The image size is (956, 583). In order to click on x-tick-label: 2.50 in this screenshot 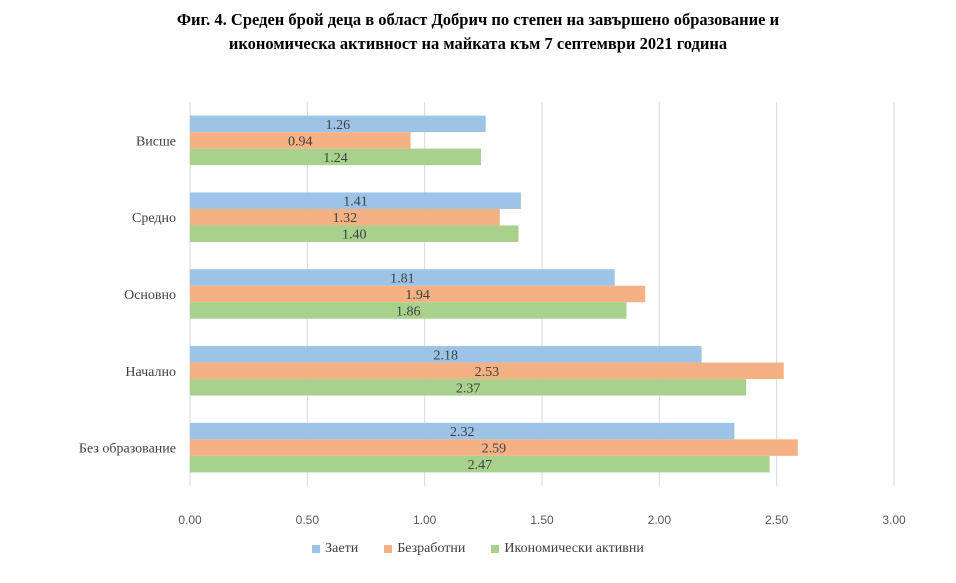, I will do `click(777, 520)`.